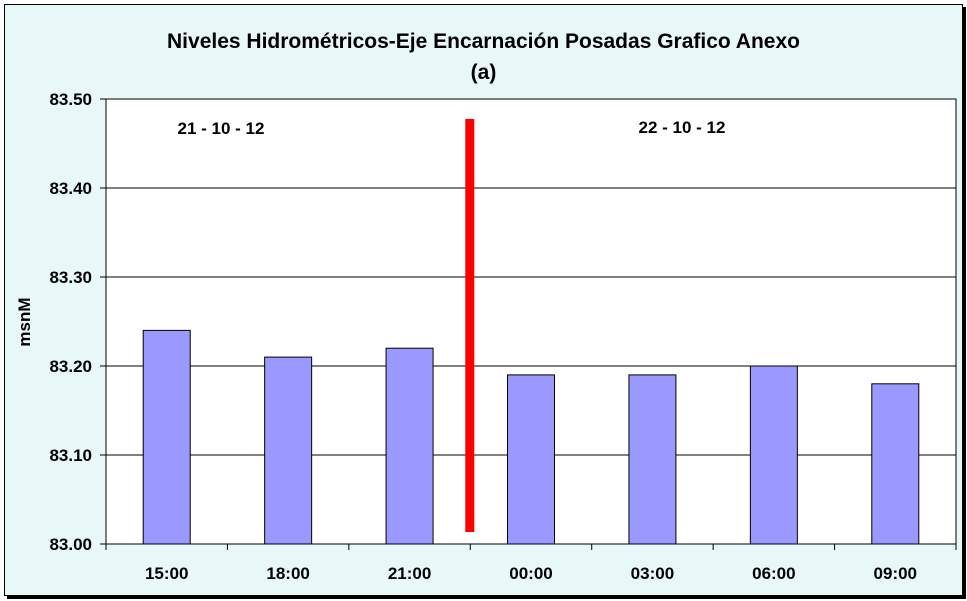 Image resolution: width=967 pixels, height=601 pixels. I want to click on x-tick-label: 09:00, so click(895, 573).